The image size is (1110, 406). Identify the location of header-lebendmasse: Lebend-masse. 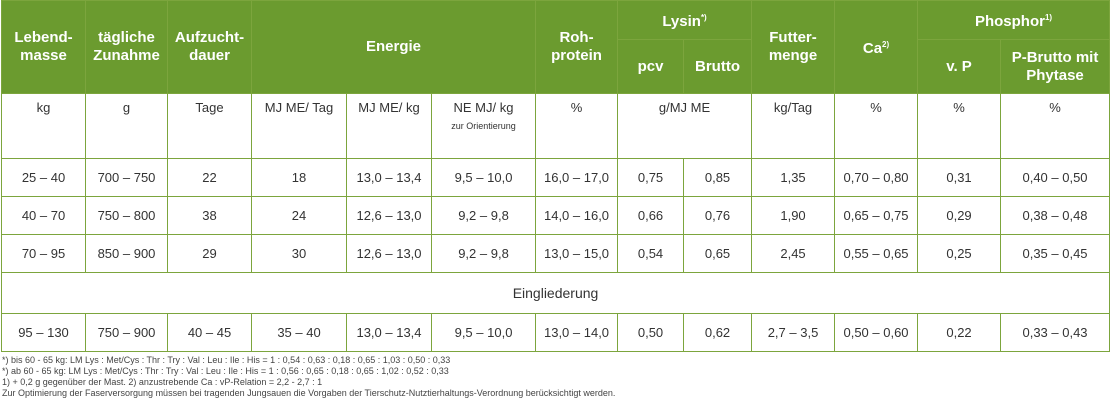
(43, 47).